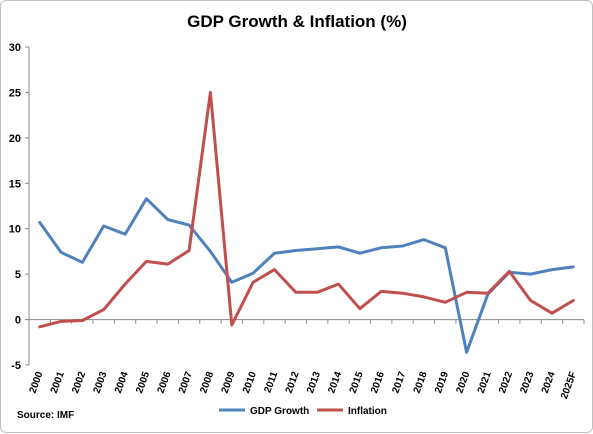 The width and height of the screenshot is (593, 434). I want to click on x-tick-label: 2024, so click(549, 382).